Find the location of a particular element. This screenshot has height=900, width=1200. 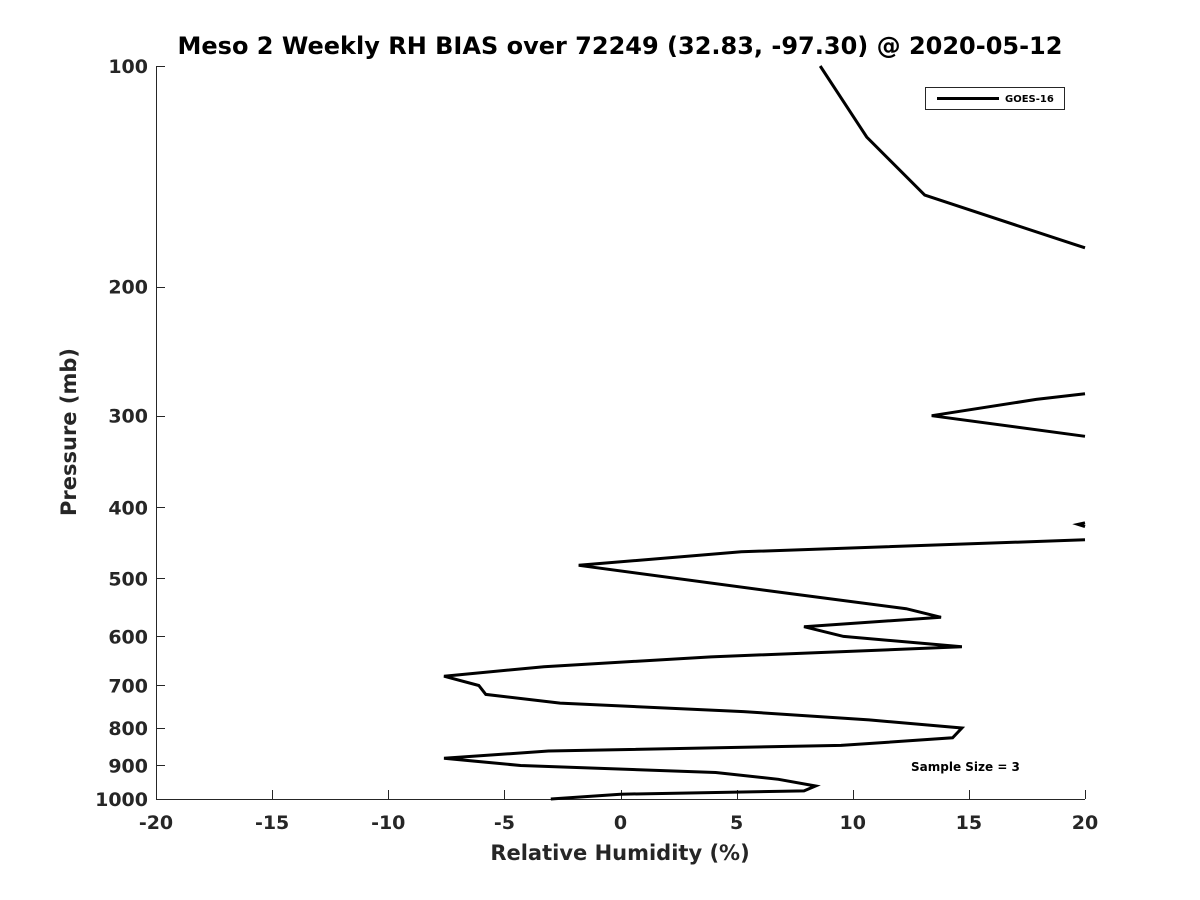

y-tick-label: 300 is located at coordinates (128, 417).